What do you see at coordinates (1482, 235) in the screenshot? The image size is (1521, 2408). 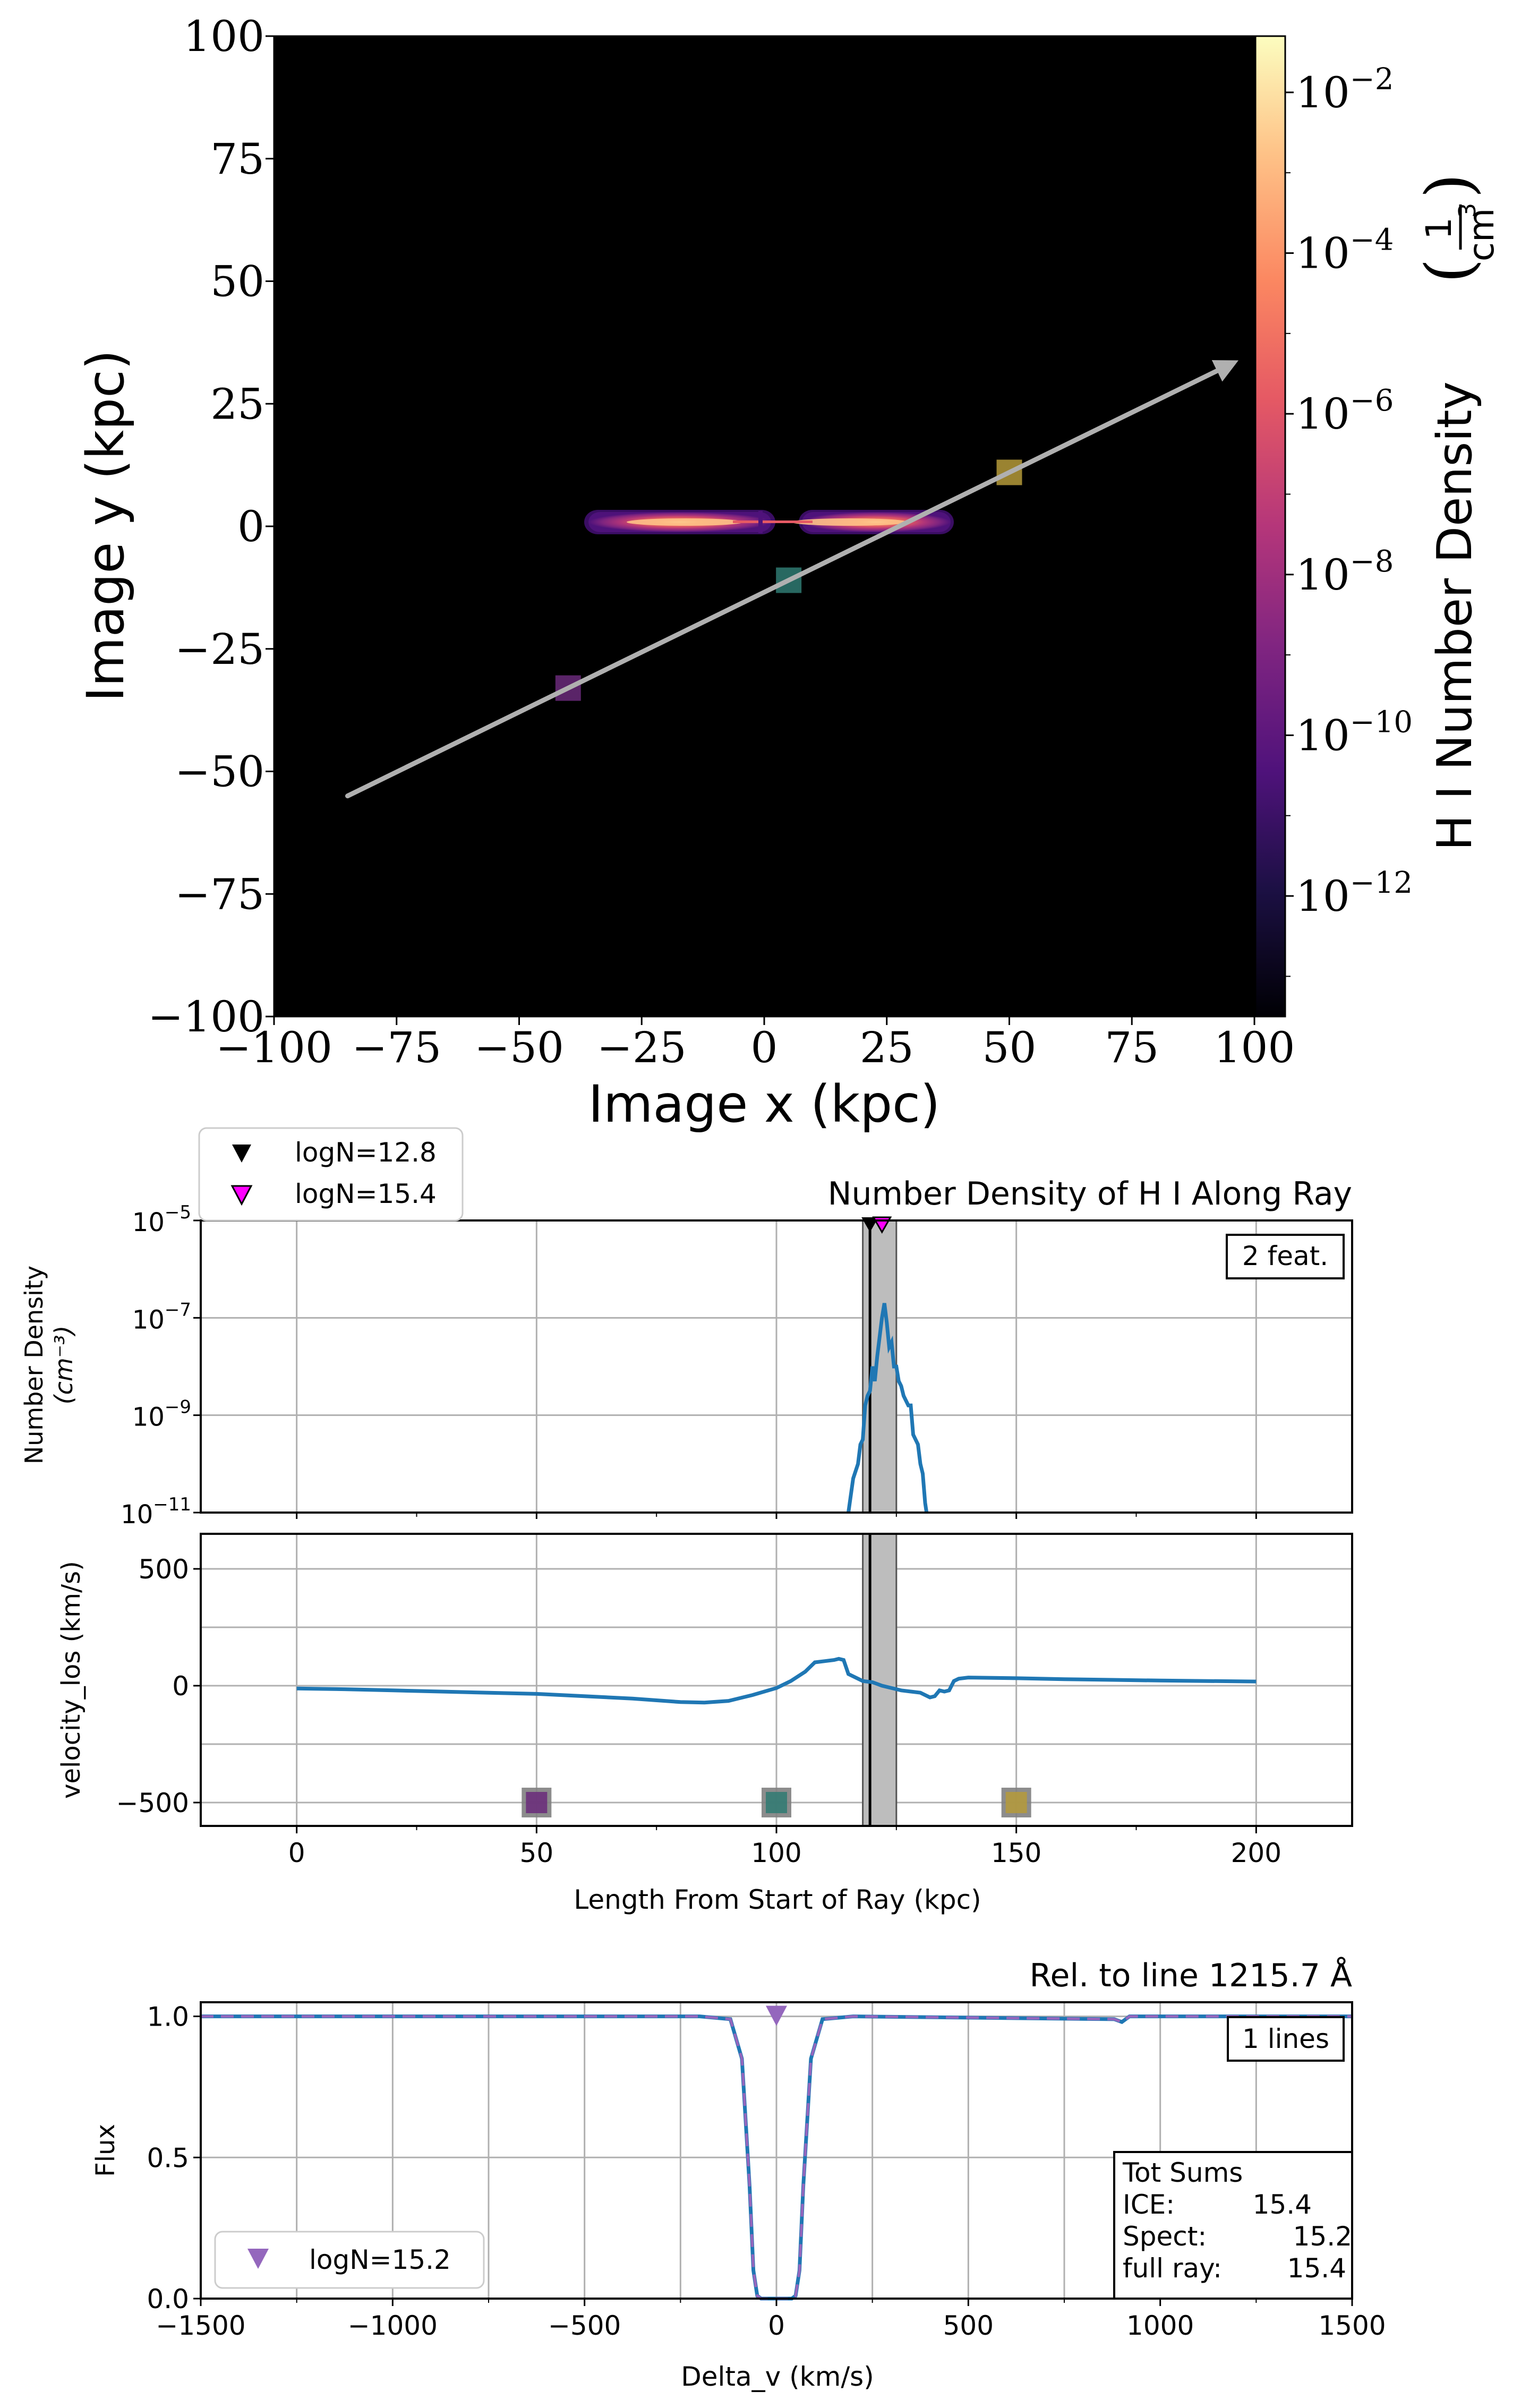 I see `colorbar-unit-denominator: cm` at bounding box center [1482, 235].